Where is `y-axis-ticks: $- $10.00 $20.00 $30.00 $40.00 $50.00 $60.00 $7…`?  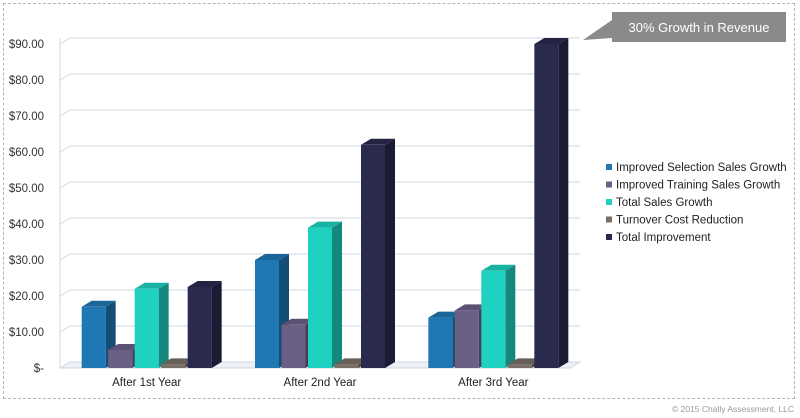
y-axis-ticks: $- $10.00 $20.00 $30.00 $40.00 $50.00 $60.00 $7… is located at coordinates (26, 207).